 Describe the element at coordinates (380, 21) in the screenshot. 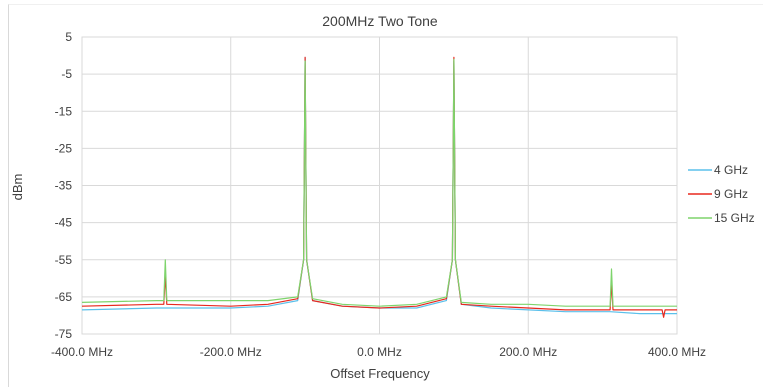

I see `chart-title: 200MHz Two Tone` at that location.